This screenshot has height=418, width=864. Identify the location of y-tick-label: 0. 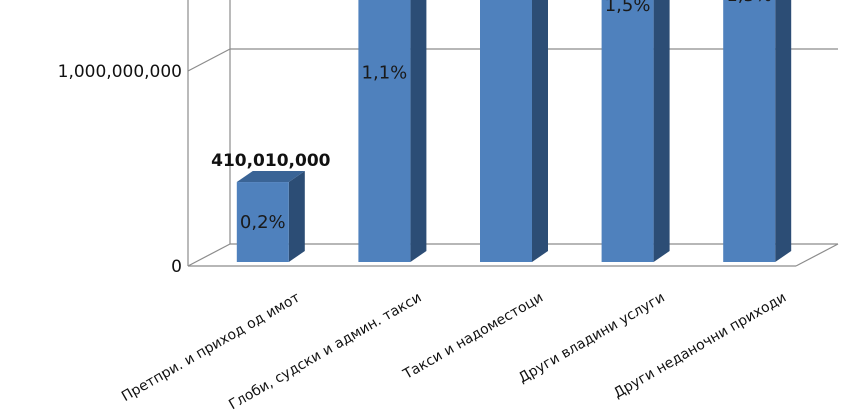
(176, 267).